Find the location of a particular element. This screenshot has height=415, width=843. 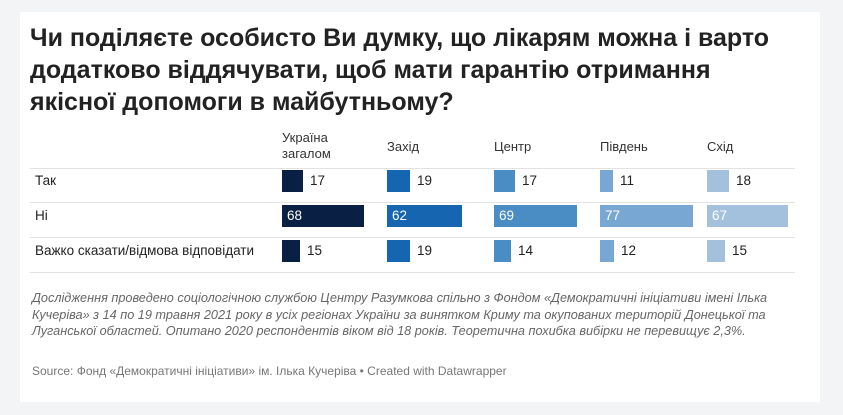

data-label: 67 is located at coordinates (720, 215).